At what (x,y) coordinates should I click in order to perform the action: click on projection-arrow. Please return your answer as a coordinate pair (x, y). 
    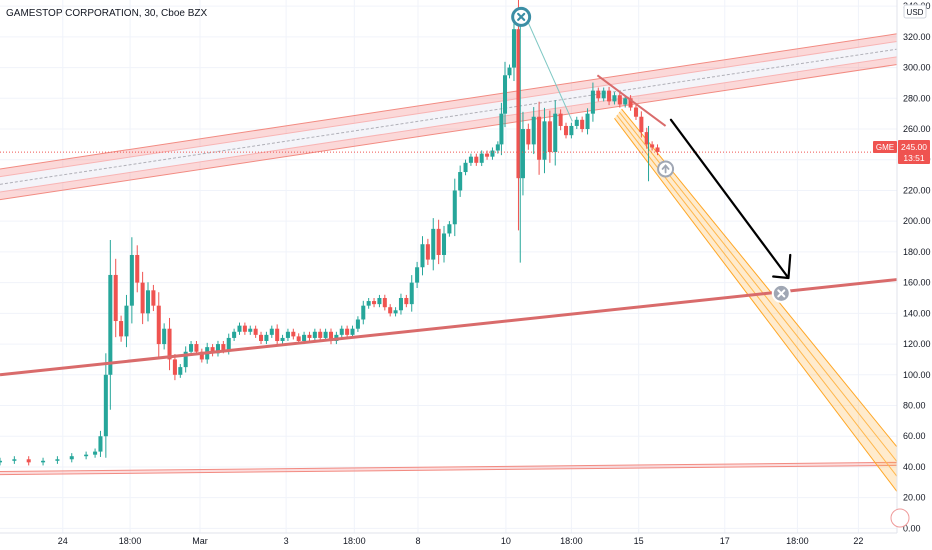
    Looking at the image, I should click on (730, 199).